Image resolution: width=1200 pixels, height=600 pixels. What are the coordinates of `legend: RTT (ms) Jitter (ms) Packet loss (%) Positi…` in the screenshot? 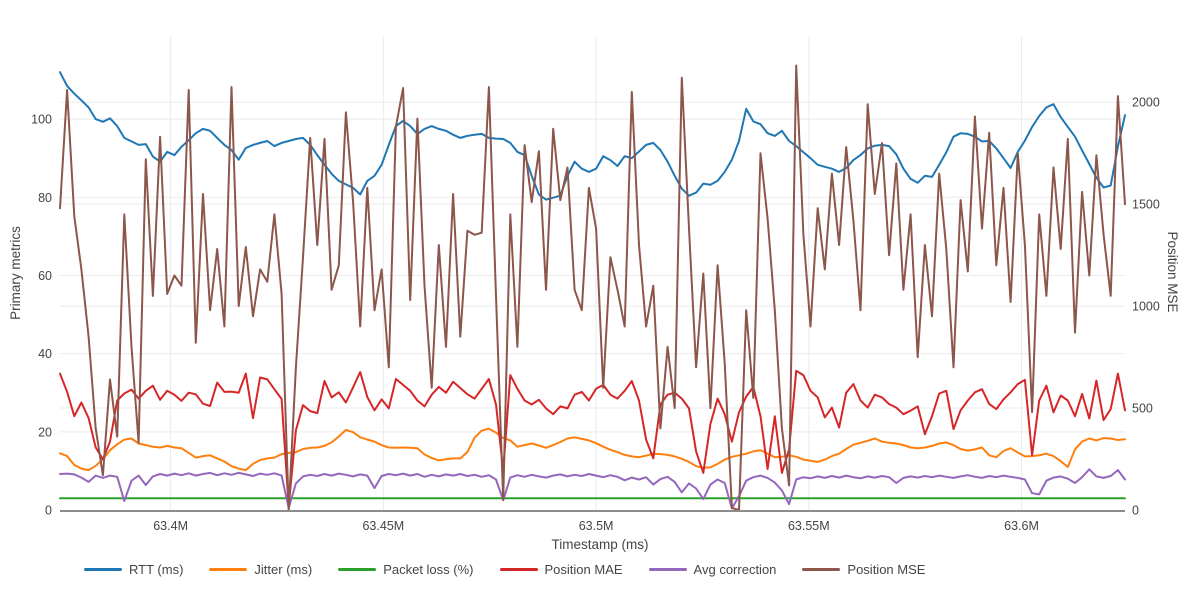 It's located at (504, 569).